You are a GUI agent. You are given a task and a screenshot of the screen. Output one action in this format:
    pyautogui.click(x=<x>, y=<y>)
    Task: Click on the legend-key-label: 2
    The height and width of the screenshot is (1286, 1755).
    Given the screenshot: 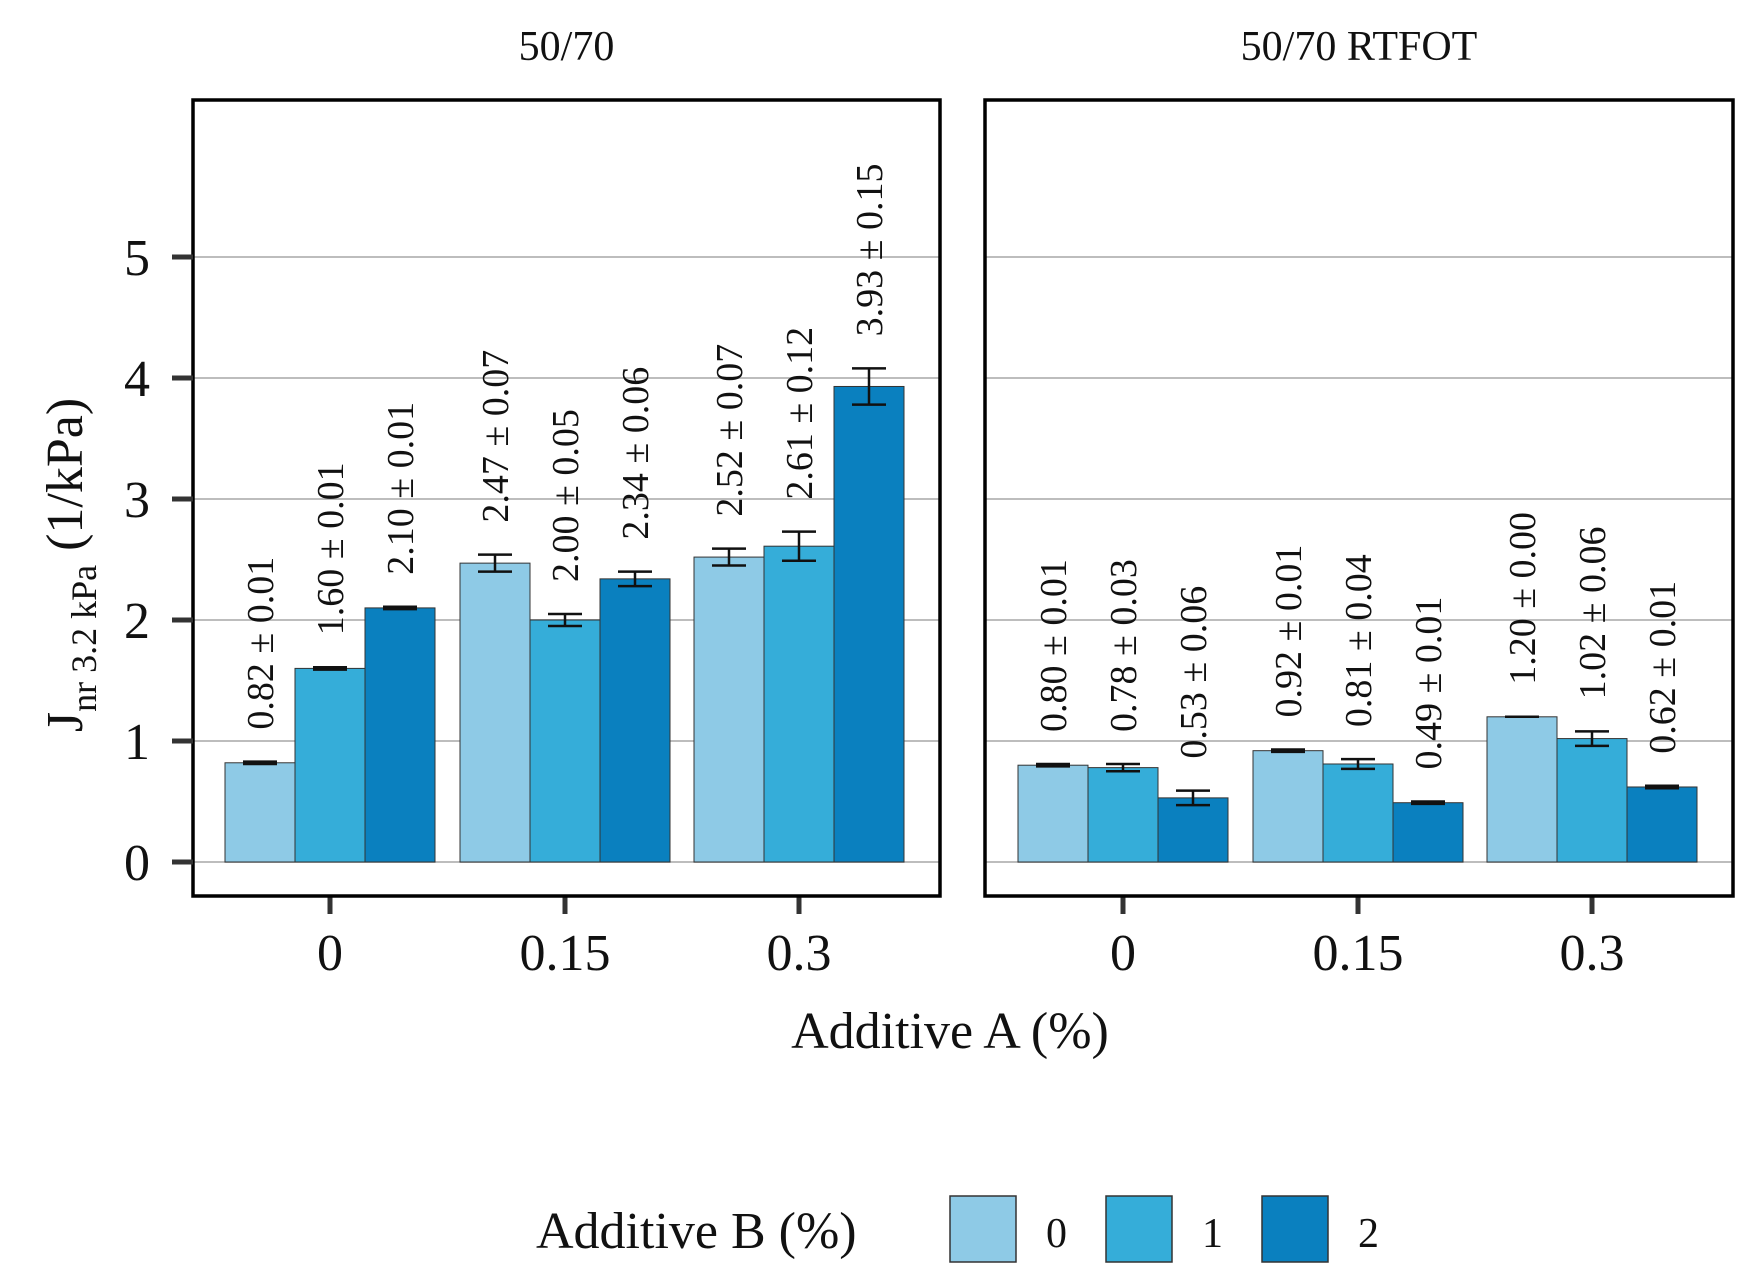 What is the action you would take?
    pyautogui.click(x=1368, y=1234)
    